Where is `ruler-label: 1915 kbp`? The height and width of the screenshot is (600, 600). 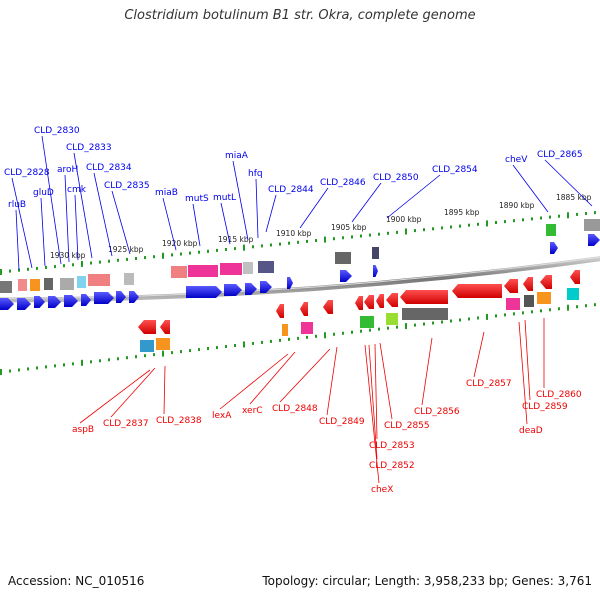
ruler-label: 1915 kbp is located at coordinates (236, 239).